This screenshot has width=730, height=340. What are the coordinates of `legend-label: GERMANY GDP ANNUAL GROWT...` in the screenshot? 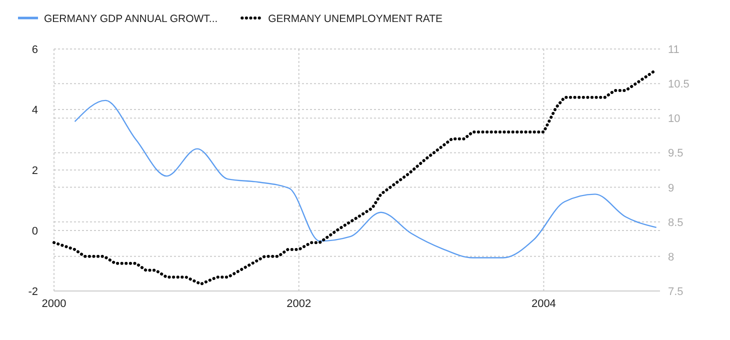 It's located at (131, 19).